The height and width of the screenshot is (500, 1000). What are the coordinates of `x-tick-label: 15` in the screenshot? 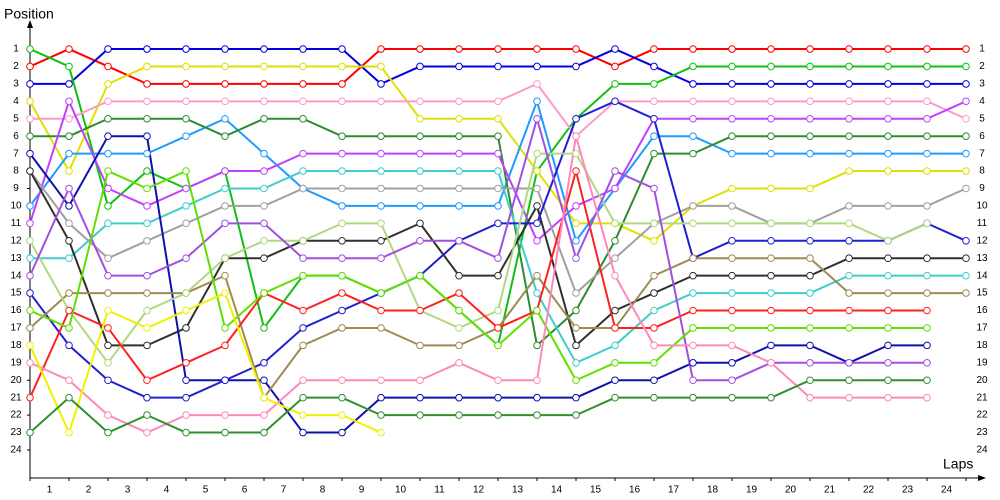 It's located at (596, 490).